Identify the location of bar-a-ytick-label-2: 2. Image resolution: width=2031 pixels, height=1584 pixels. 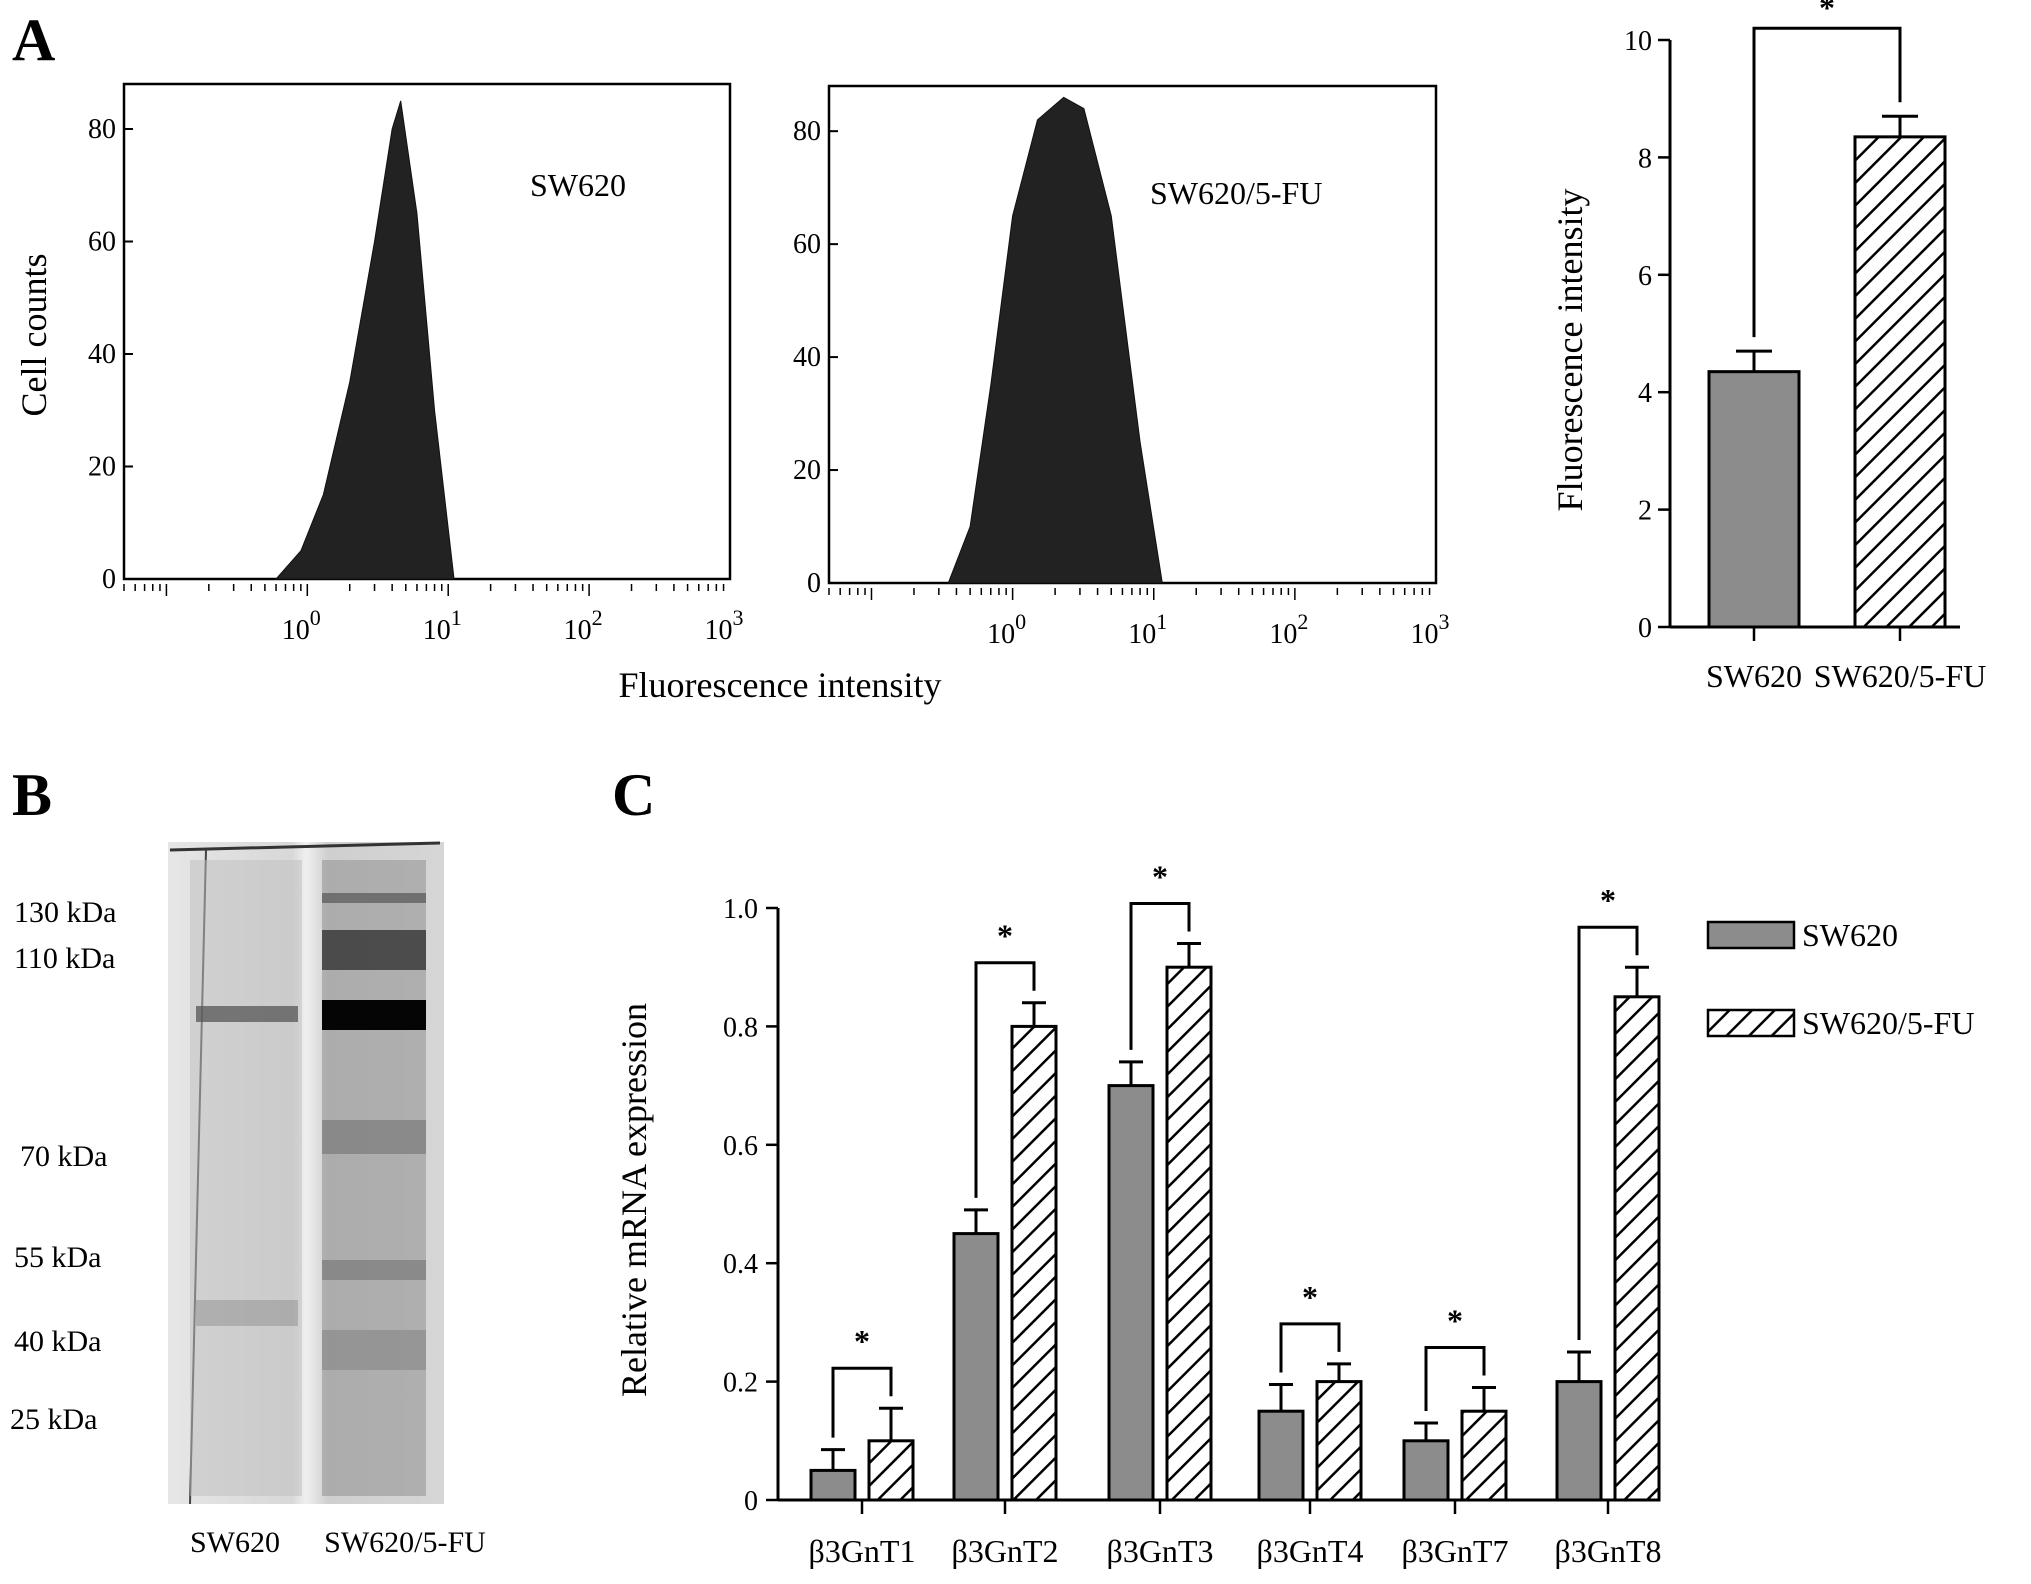
(1645, 511).